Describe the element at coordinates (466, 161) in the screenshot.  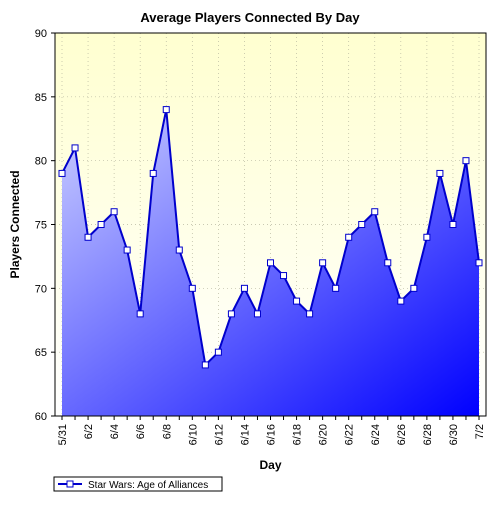
I see `data-point-7/1` at that location.